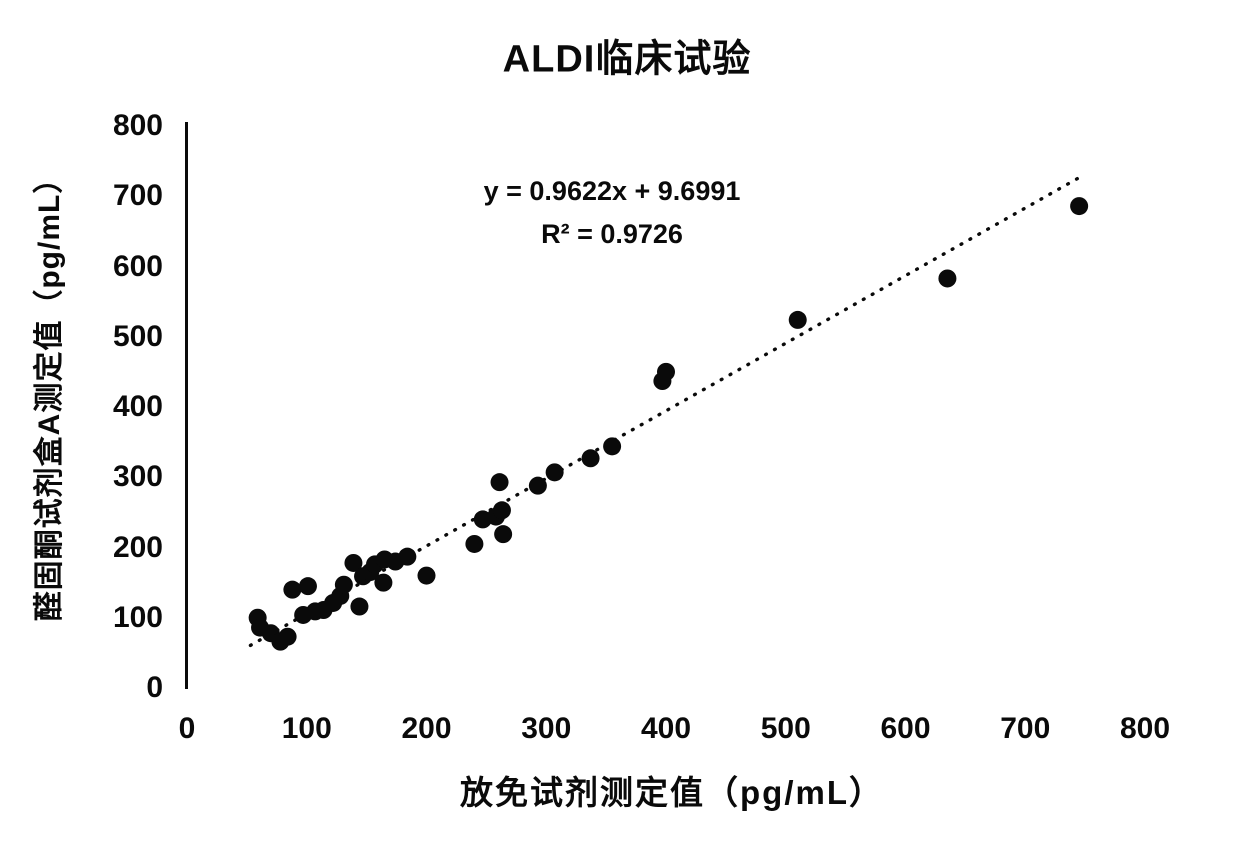  Describe the element at coordinates (137, 336) in the screenshot. I see `y-tick-label: 500` at that location.